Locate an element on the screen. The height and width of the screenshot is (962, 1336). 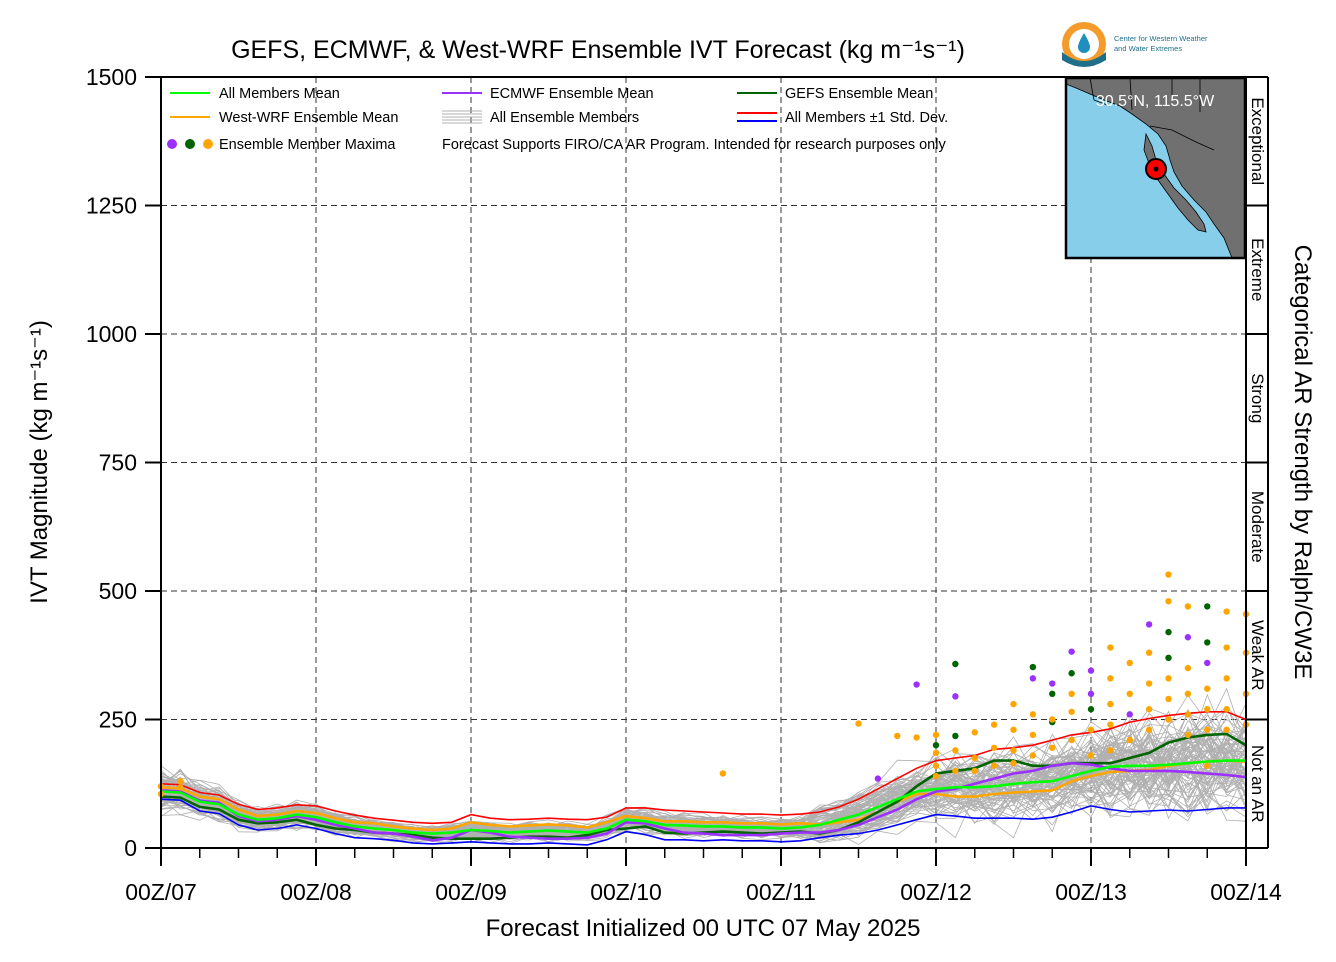
y-tick-label: 1250 is located at coordinates (111, 206).